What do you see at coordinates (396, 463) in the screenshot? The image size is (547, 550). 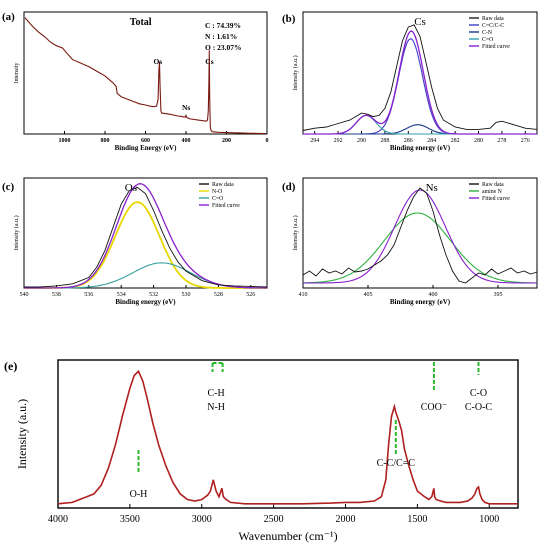 I see `band-annotation: C-C/C=C` at bounding box center [396, 463].